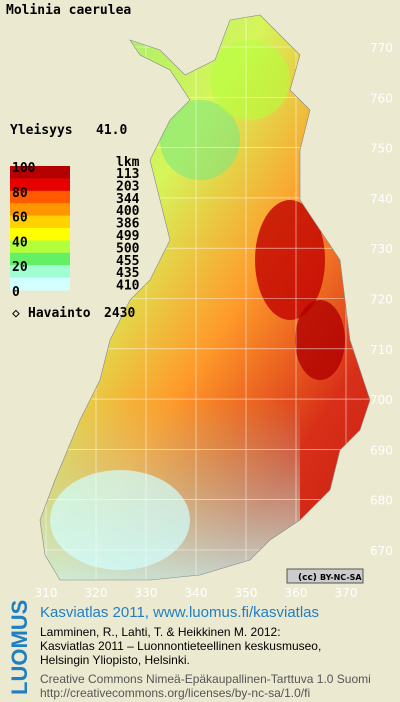 The width and height of the screenshot is (400, 702). What do you see at coordinates (127, 174) in the screenshot?
I see `legend-count: 113` at bounding box center [127, 174].